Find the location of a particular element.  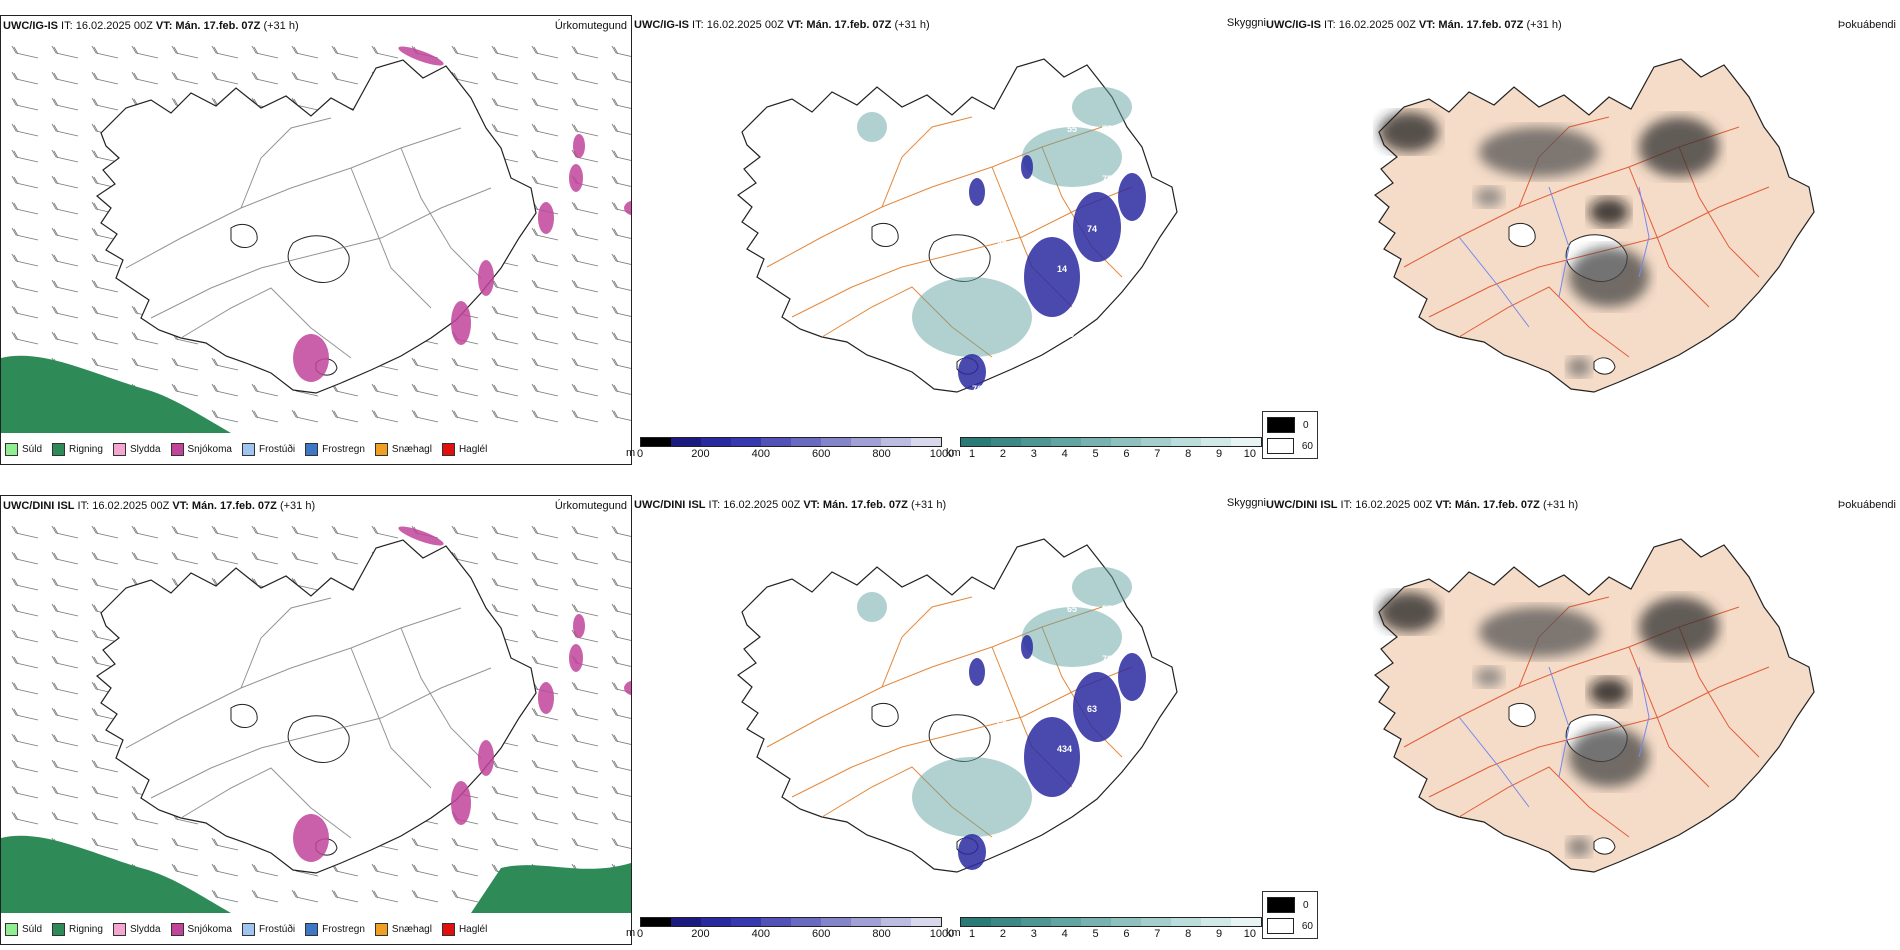

fog-indicator-area is located at coordinates (1409, 132).